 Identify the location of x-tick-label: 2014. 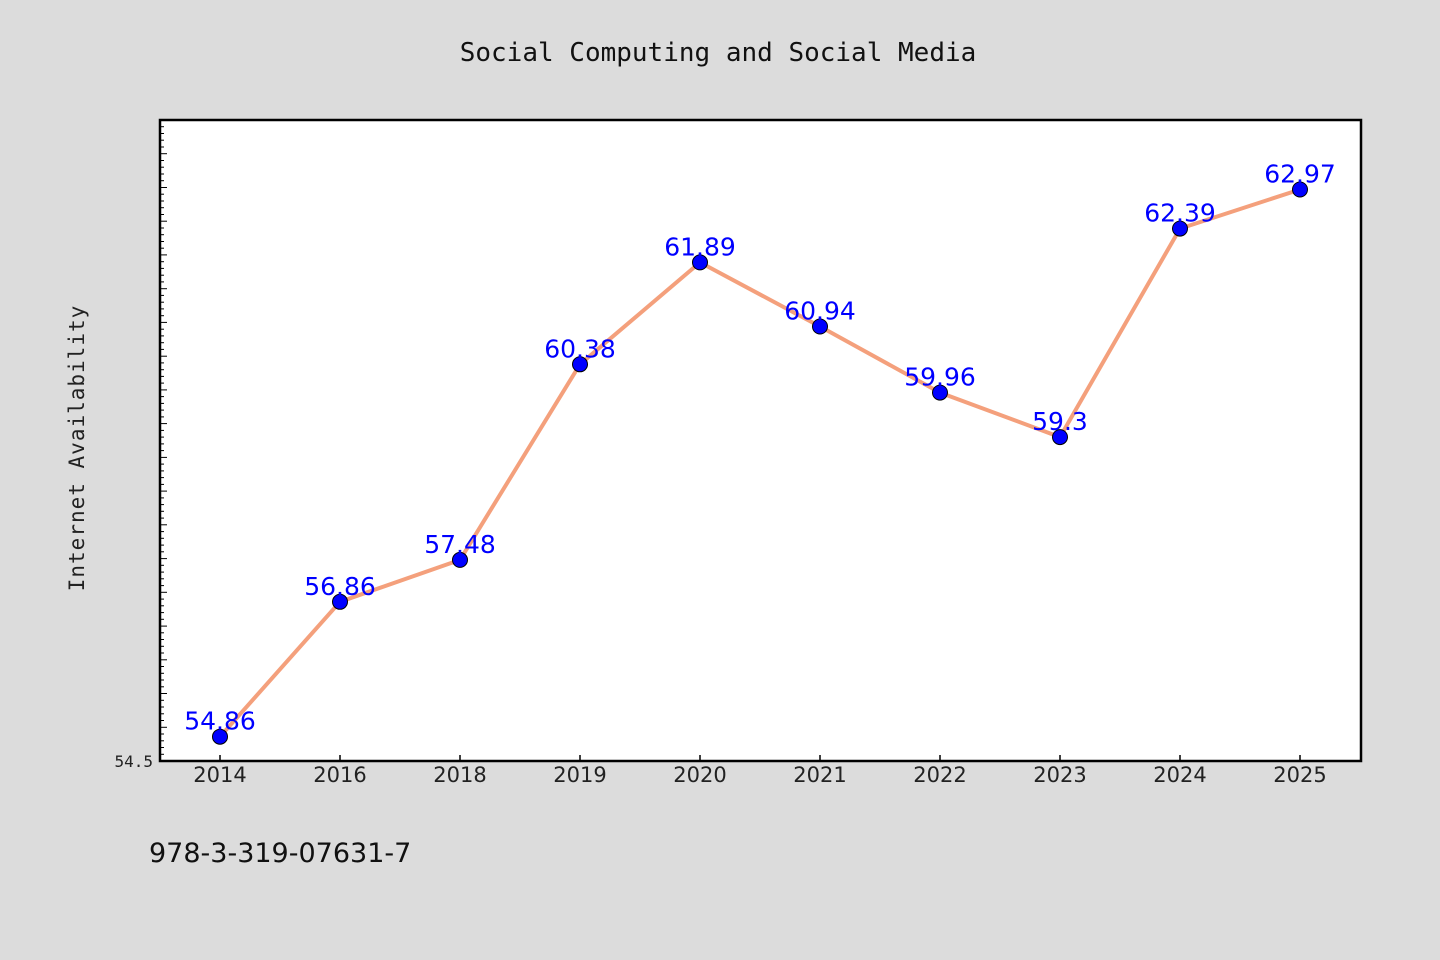
(219, 775).